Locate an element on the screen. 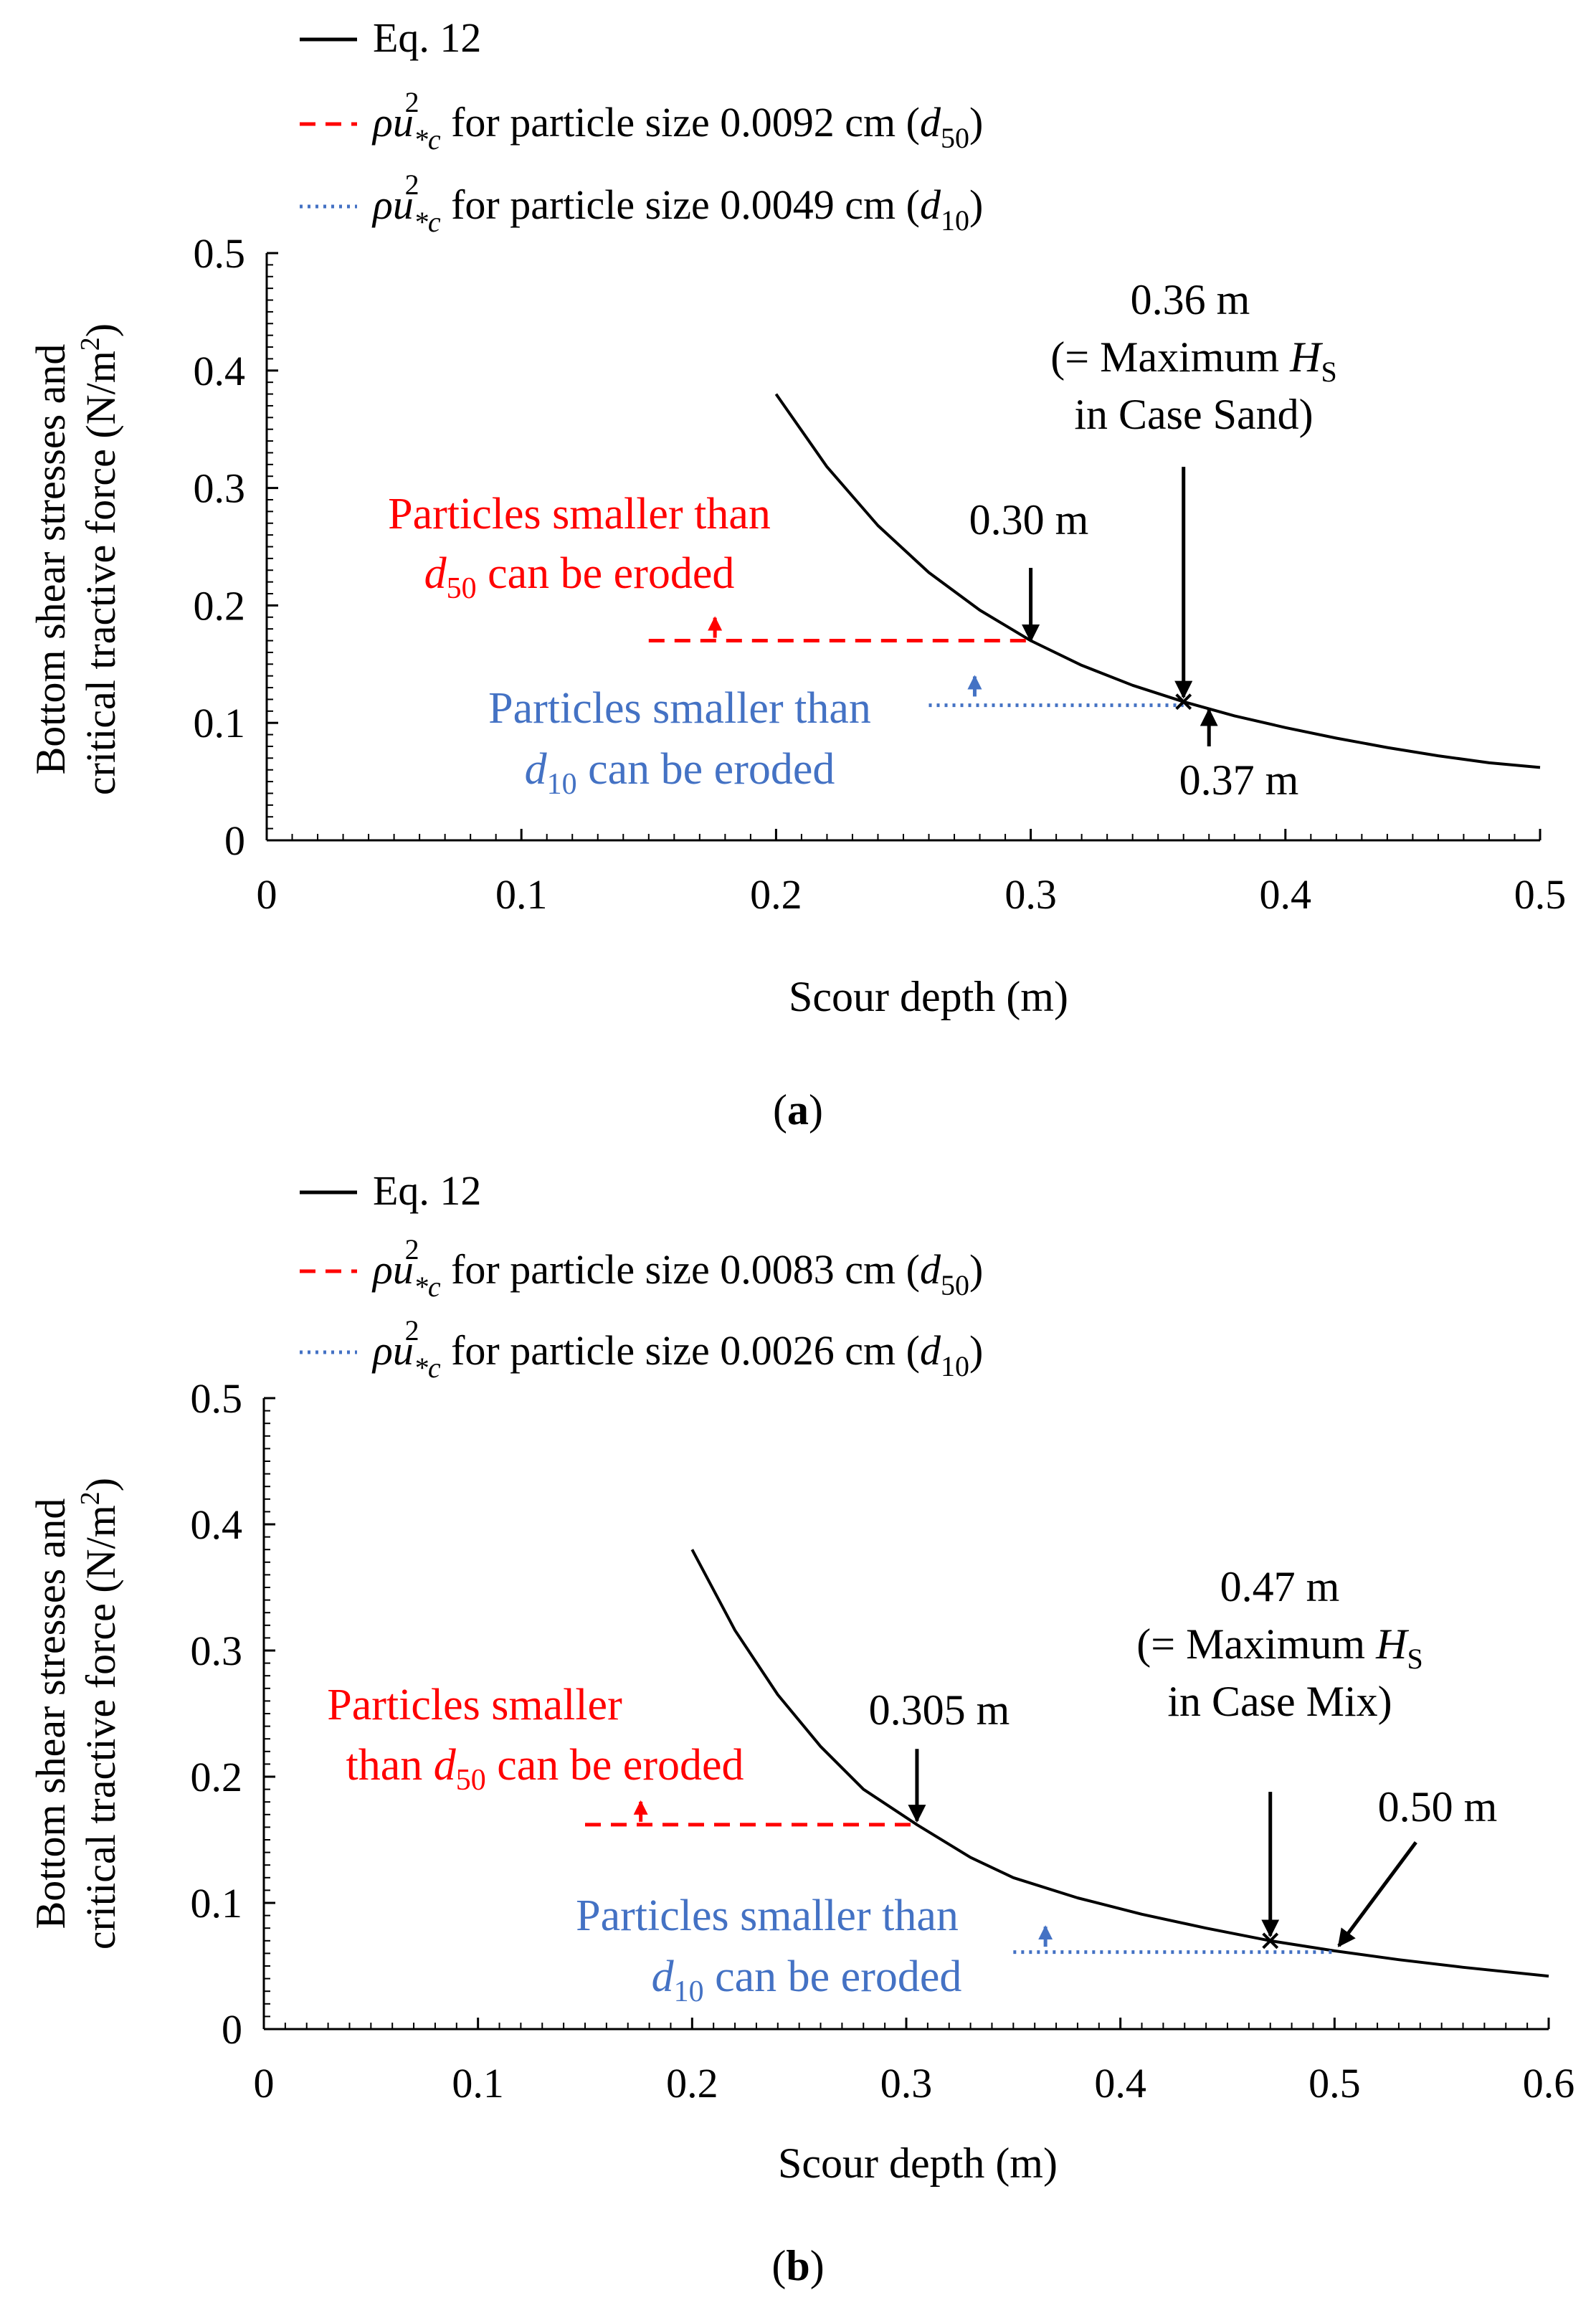 This screenshot has width=1596, height=2308. annotation-b-047: 0.47 m is located at coordinates (1280, 1586).